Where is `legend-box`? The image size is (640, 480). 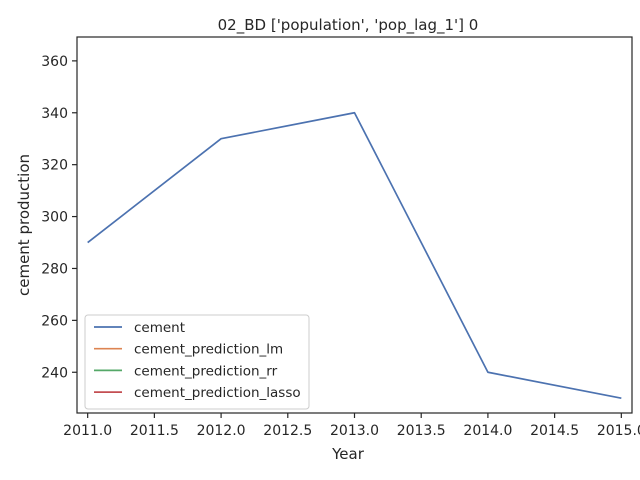
legend-box is located at coordinates (197, 362).